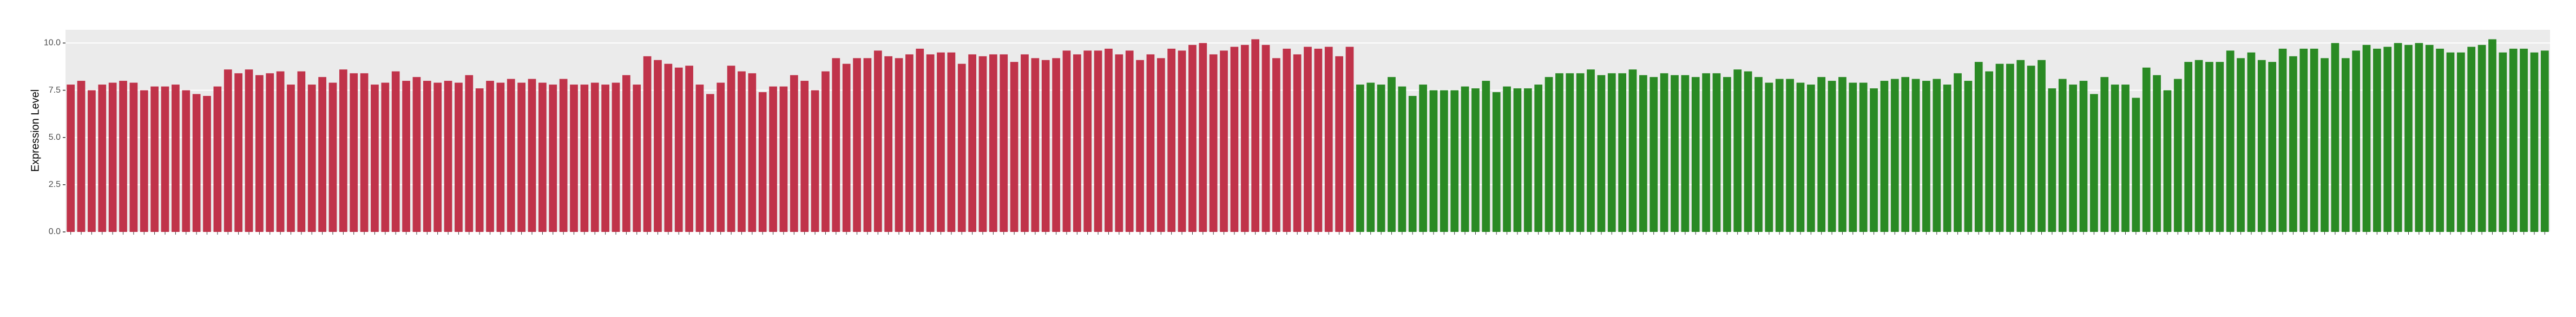 The width and height of the screenshot is (2576, 317). I want to click on y-tick-label: 5.0, so click(55, 137).